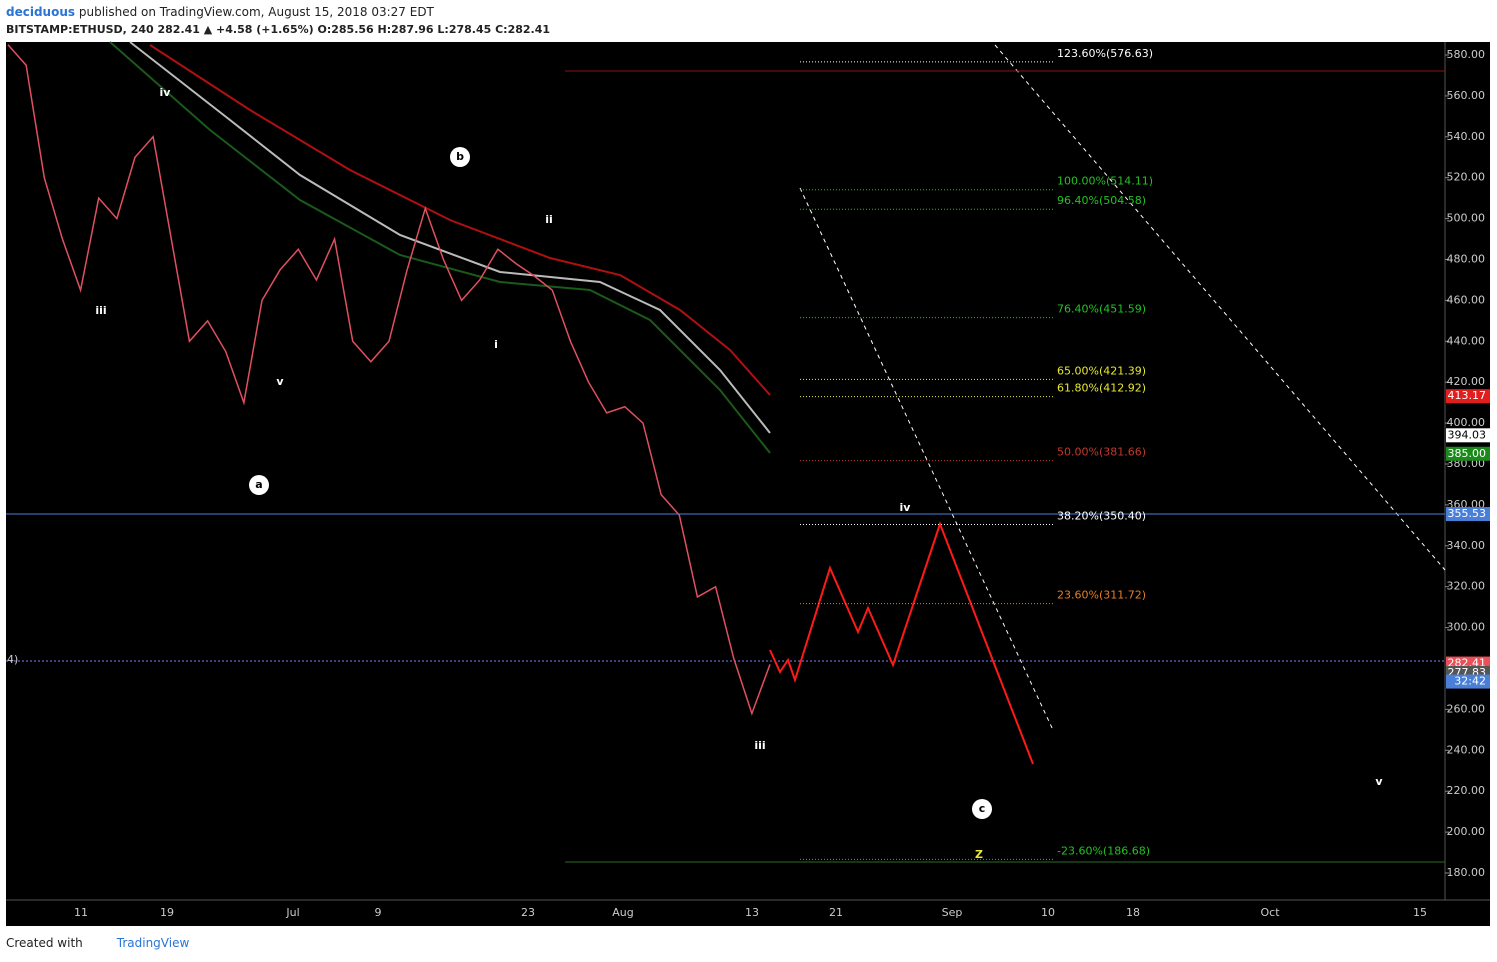 The width and height of the screenshot is (1497, 962). Describe the element at coordinates (292, 912) in the screenshot. I see `x-tick-label: Jul` at that location.